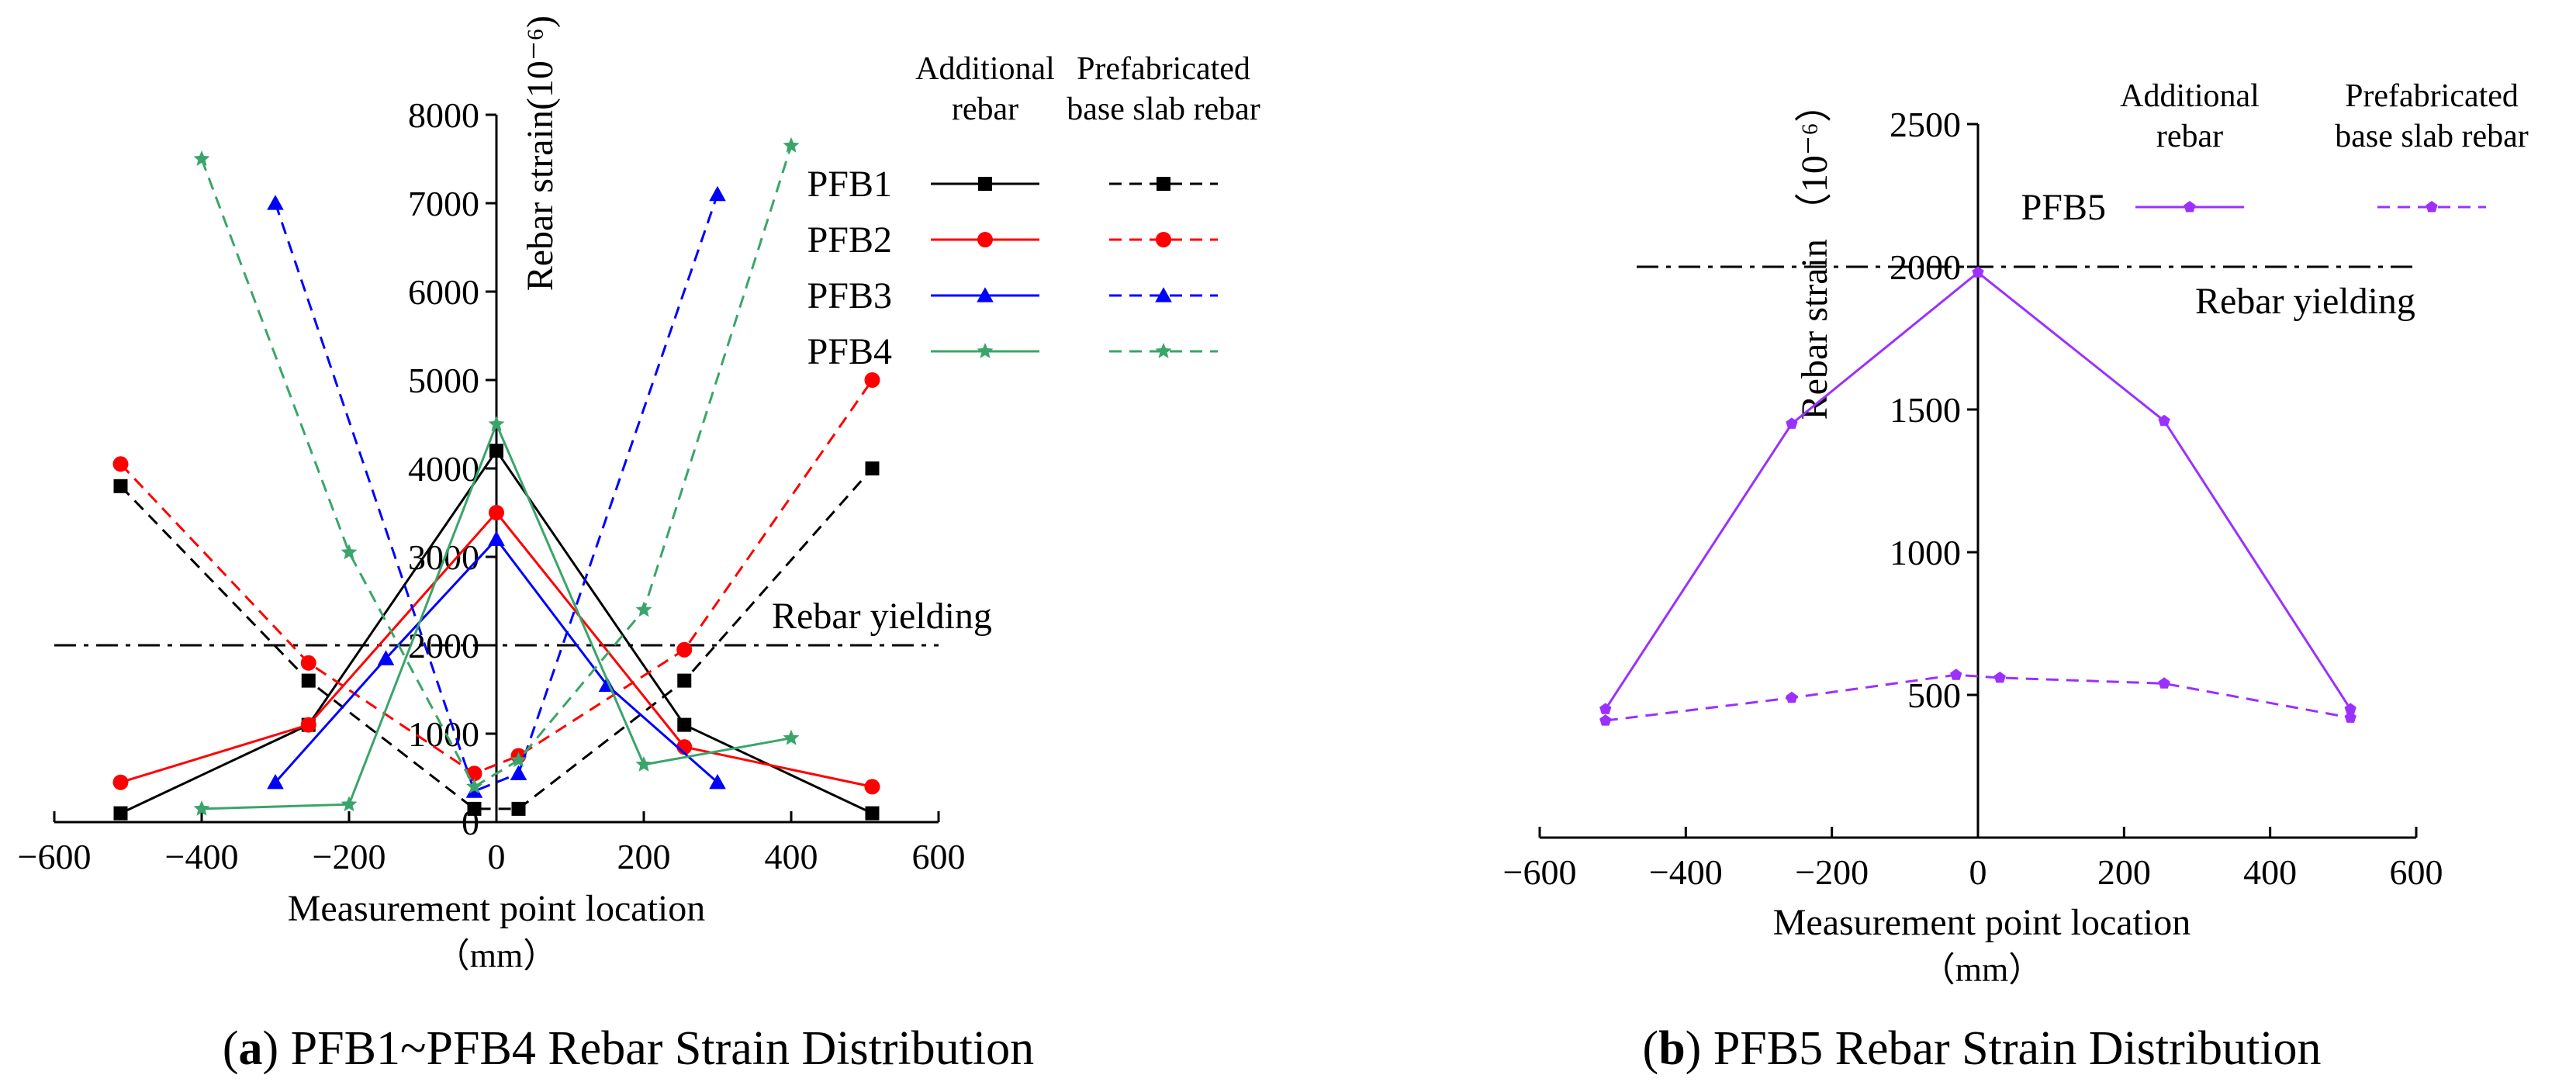 Image resolution: width=2576 pixels, height=1092 pixels. I want to click on y-tick-label: 6000, so click(443, 292).